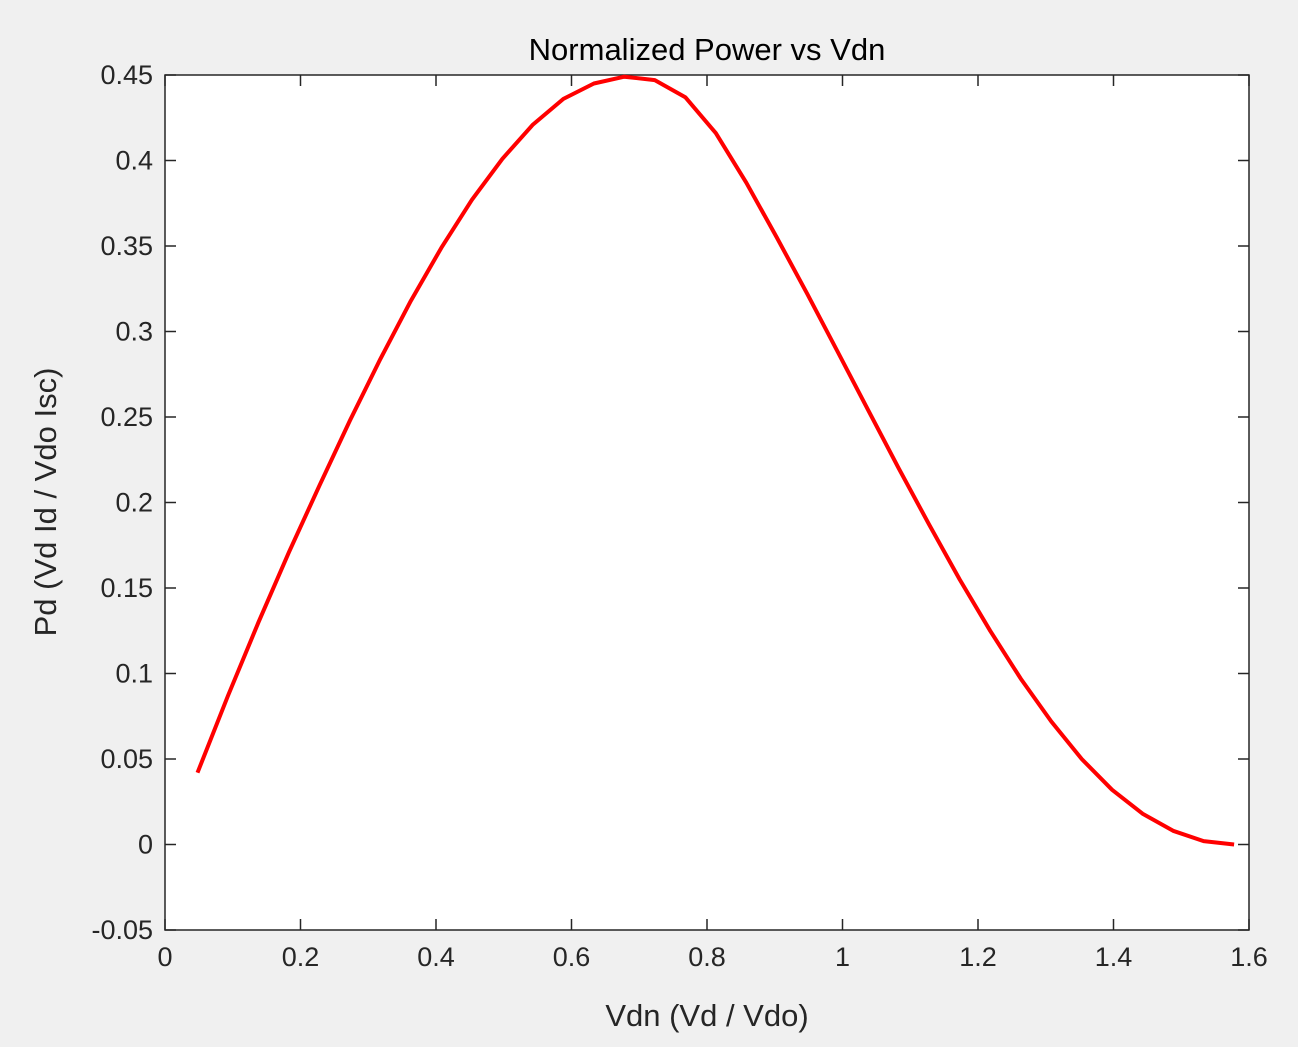  I want to click on x-tick-label: 1.6, so click(1249, 957).